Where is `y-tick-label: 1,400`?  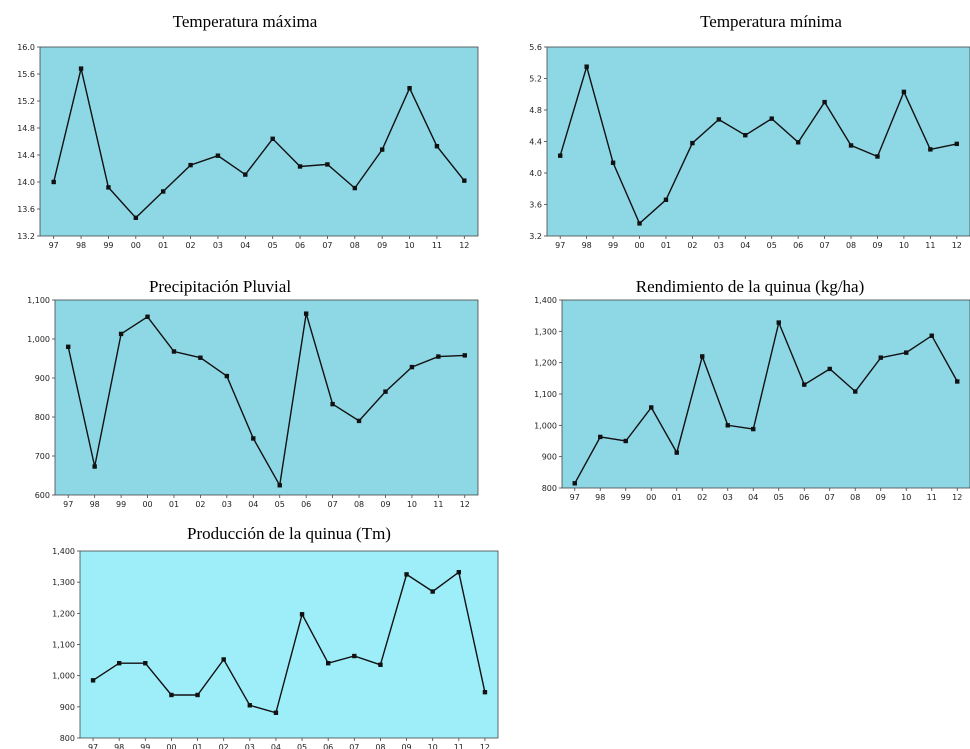 y-tick-label: 1,400 is located at coordinates (545, 300).